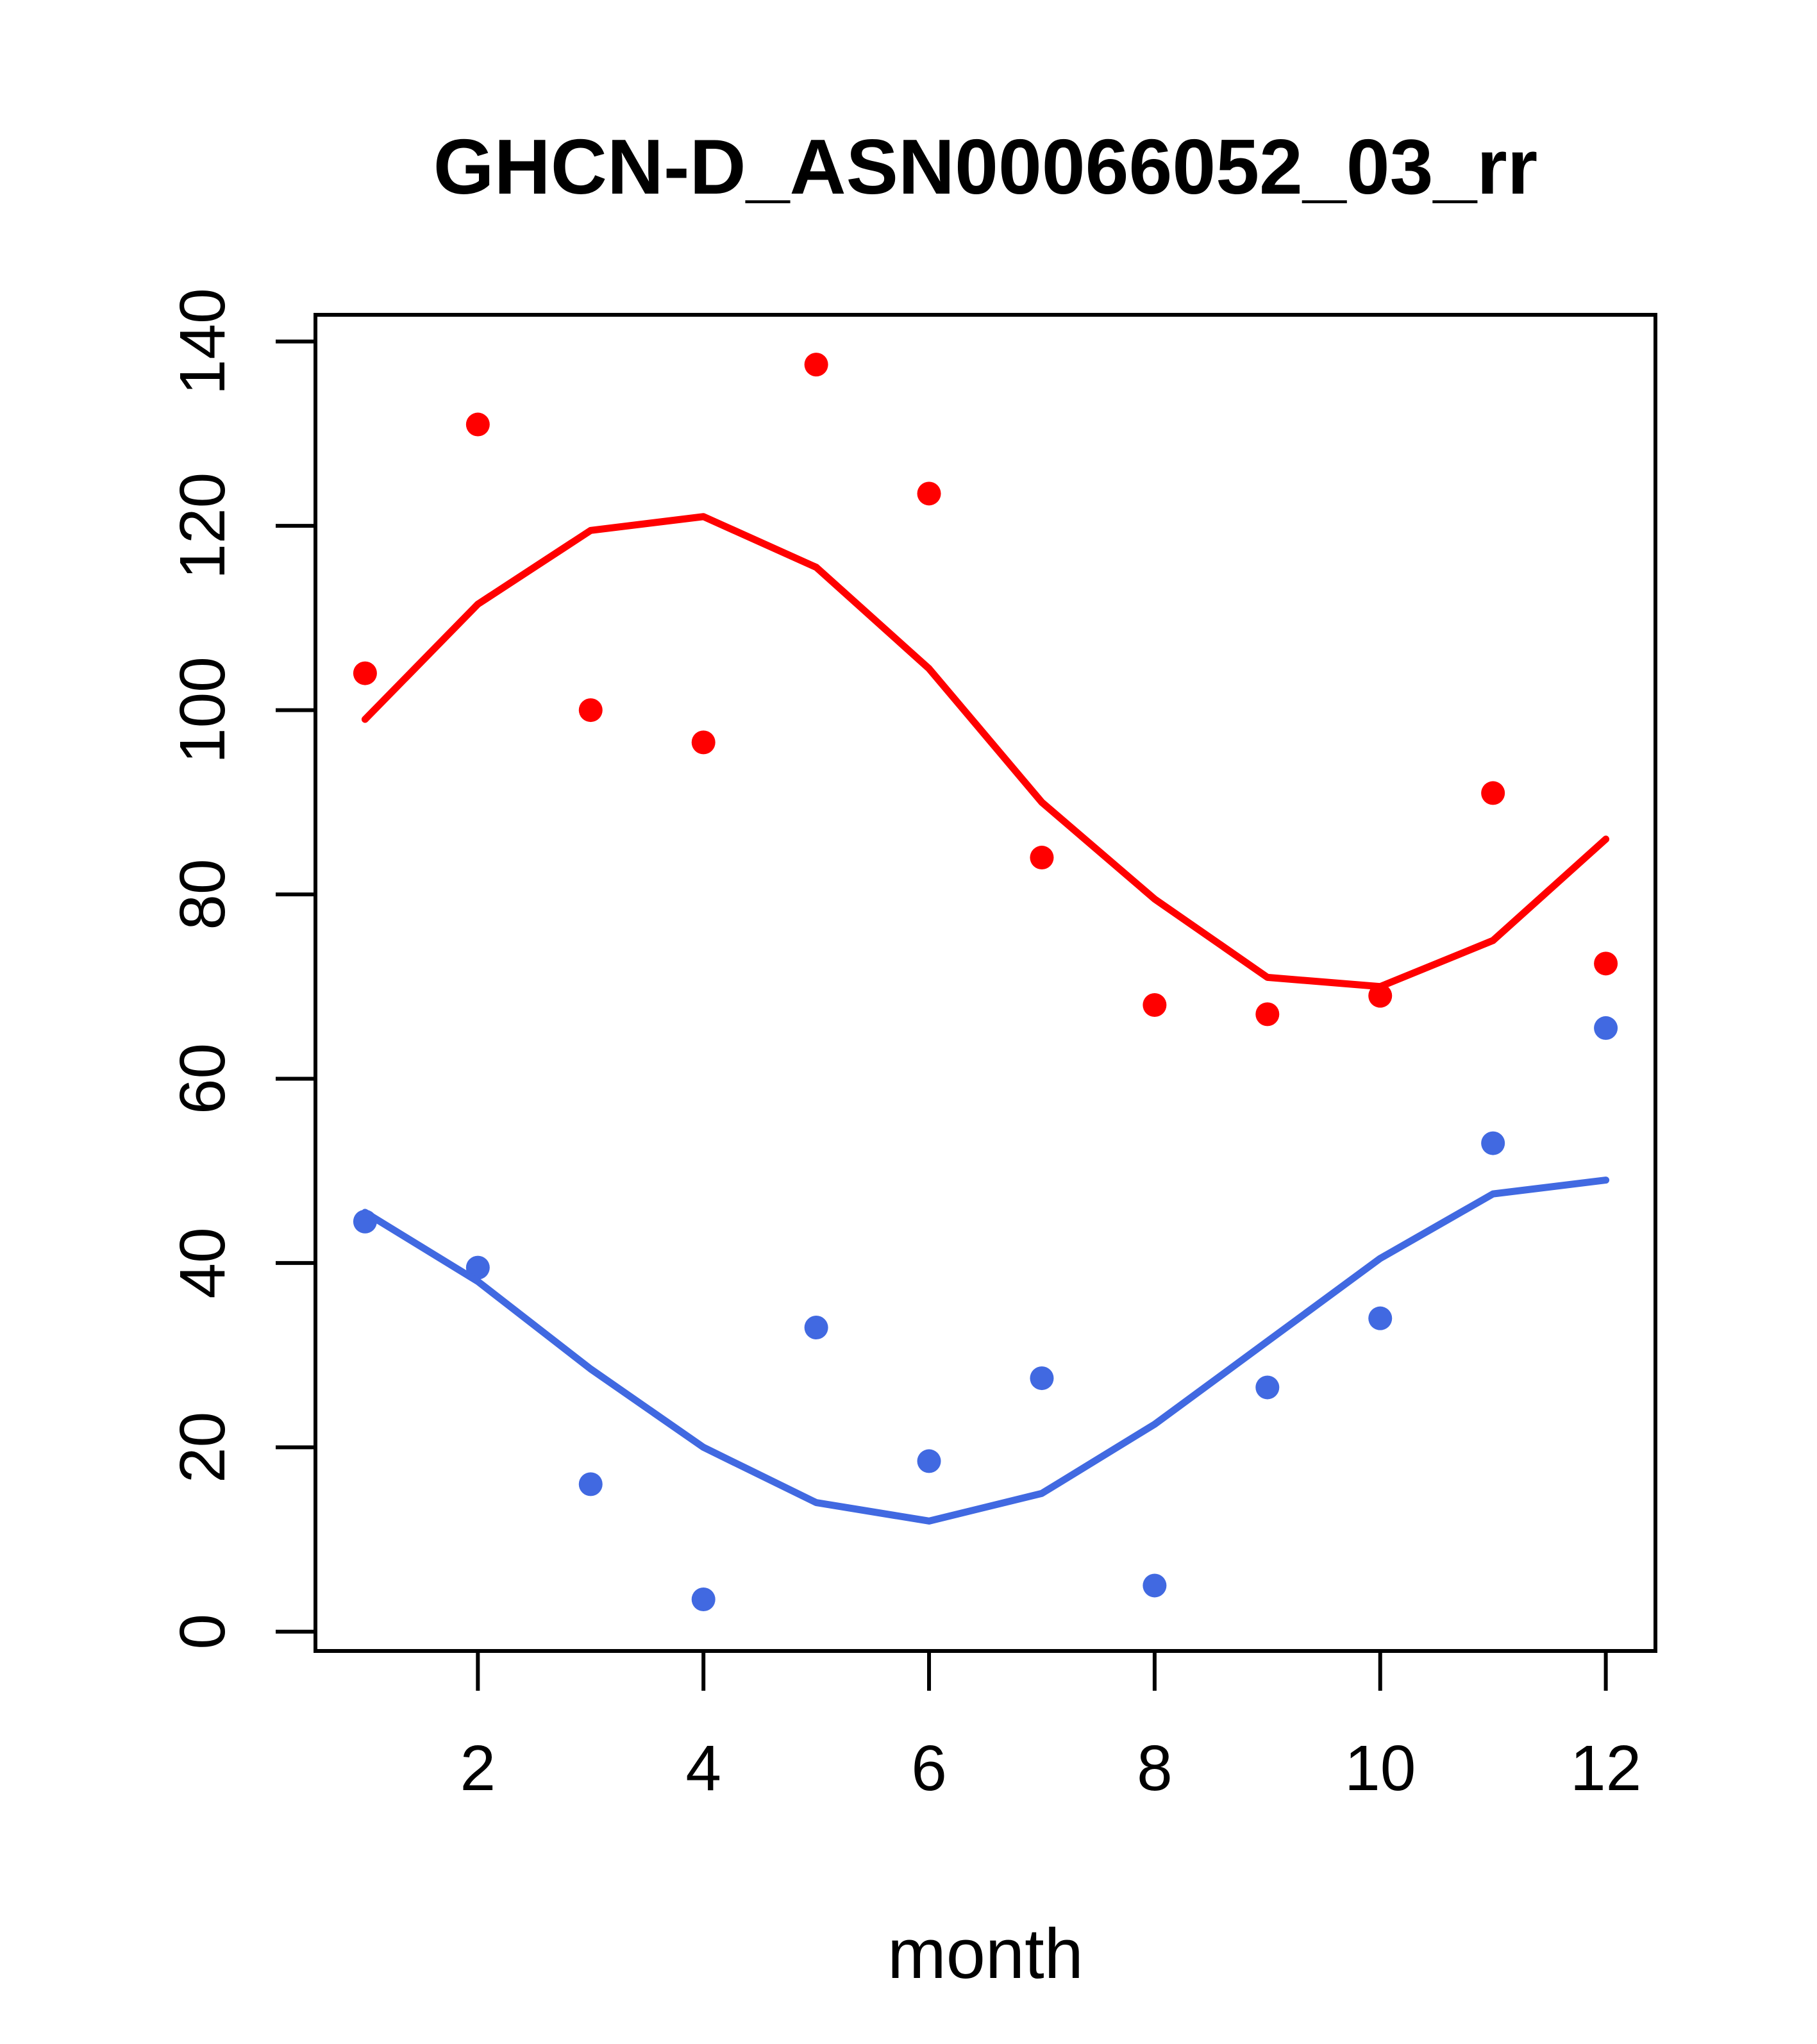 This screenshot has width=1817, height=2044. What do you see at coordinates (203, 1632) in the screenshot?
I see `y-tick-label: 0` at bounding box center [203, 1632].